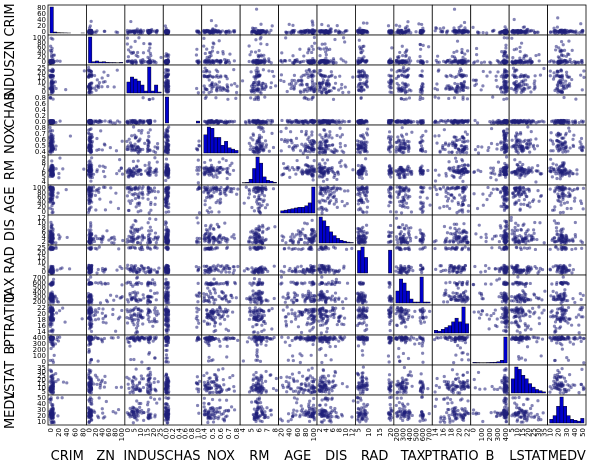 The width and height of the screenshot is (590, 466). What do you see at coordinates (67, 20) in the screenshot?
I see `panel-crim-vs-crim` at bounding box center [67, 20].